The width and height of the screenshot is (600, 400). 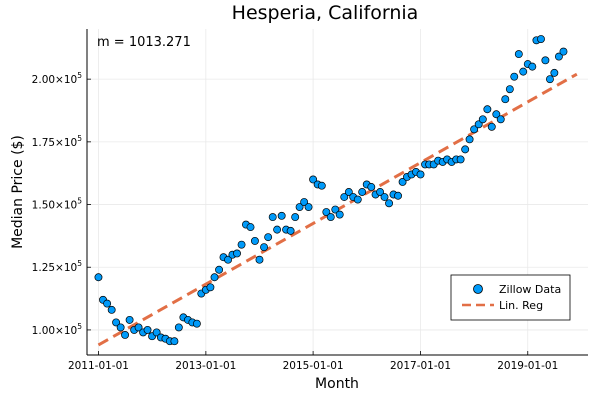 What do you see at coordinates (527, 366) in the screenshot?
I see `x-tick-label: 2019-01-01` at bounding box center [527, 366].